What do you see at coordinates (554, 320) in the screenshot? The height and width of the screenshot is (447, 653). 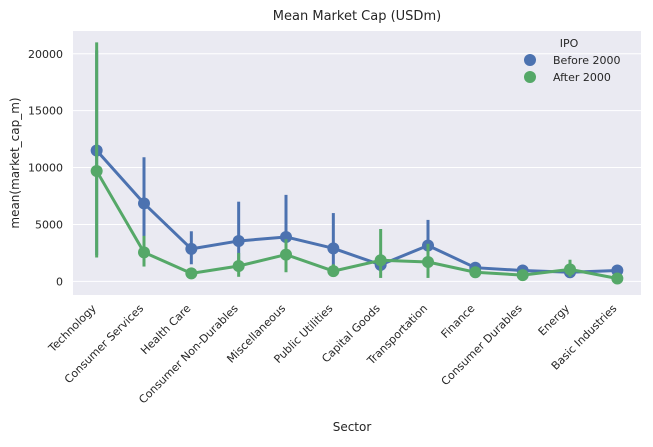 I see `x-tick-label: Energy` at bounding box center [554, 320].